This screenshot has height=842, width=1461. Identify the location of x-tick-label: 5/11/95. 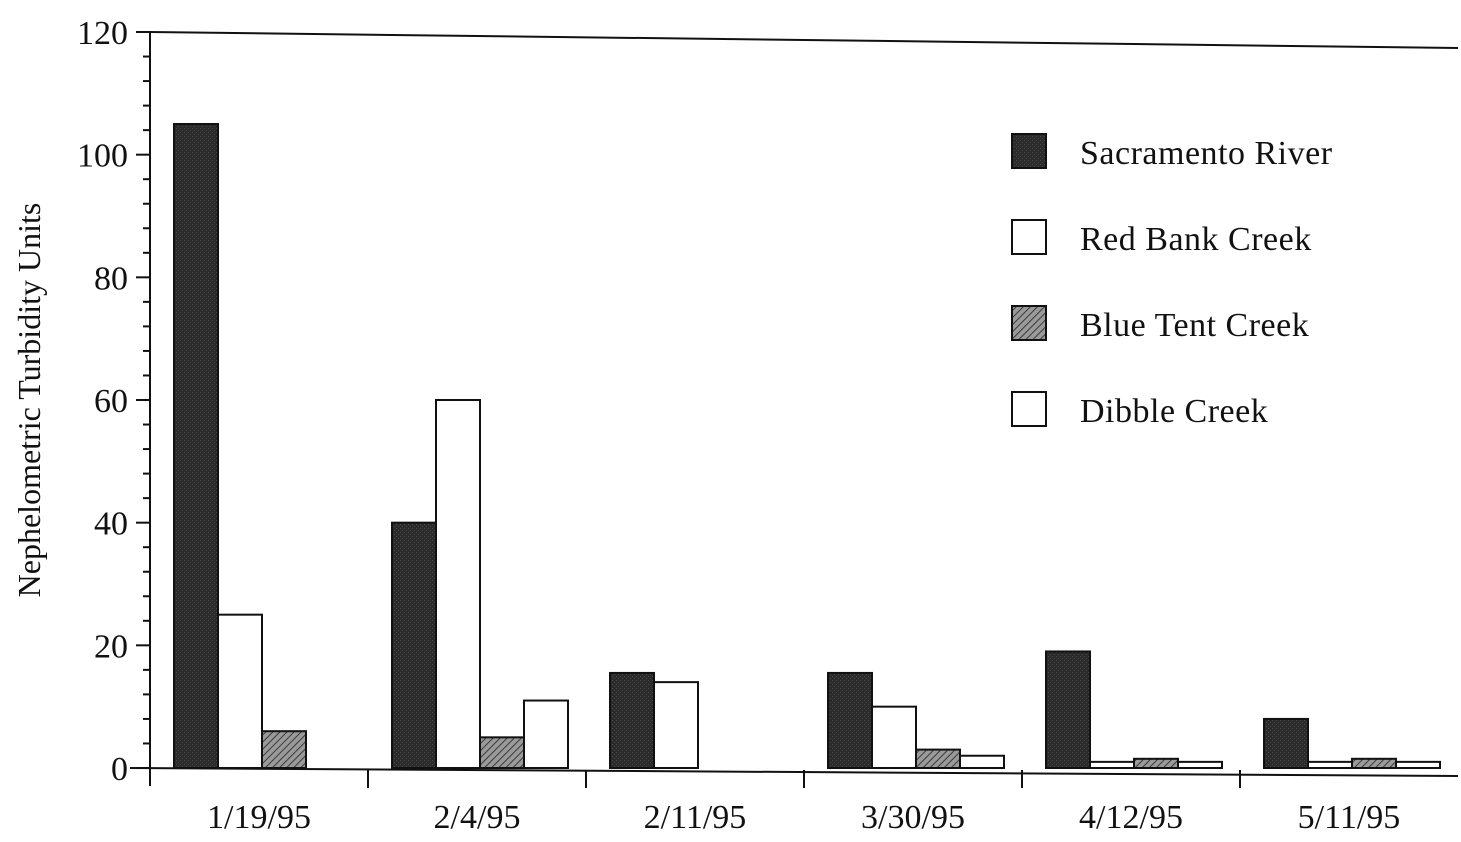
(1349, 817).